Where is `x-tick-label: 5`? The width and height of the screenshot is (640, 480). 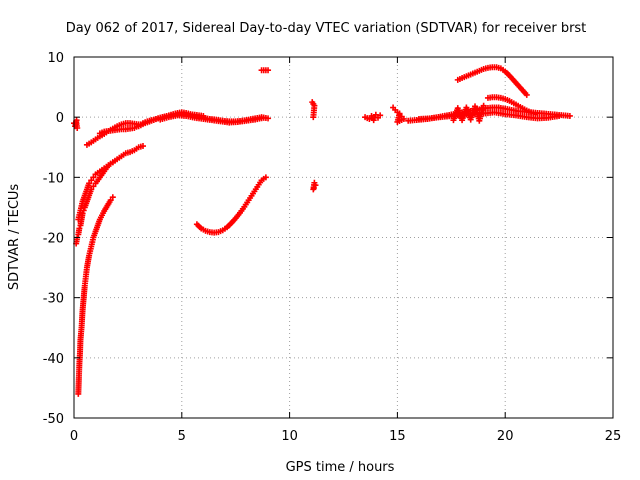 x-tick-label: 5 is located at coordinates (182, 436).